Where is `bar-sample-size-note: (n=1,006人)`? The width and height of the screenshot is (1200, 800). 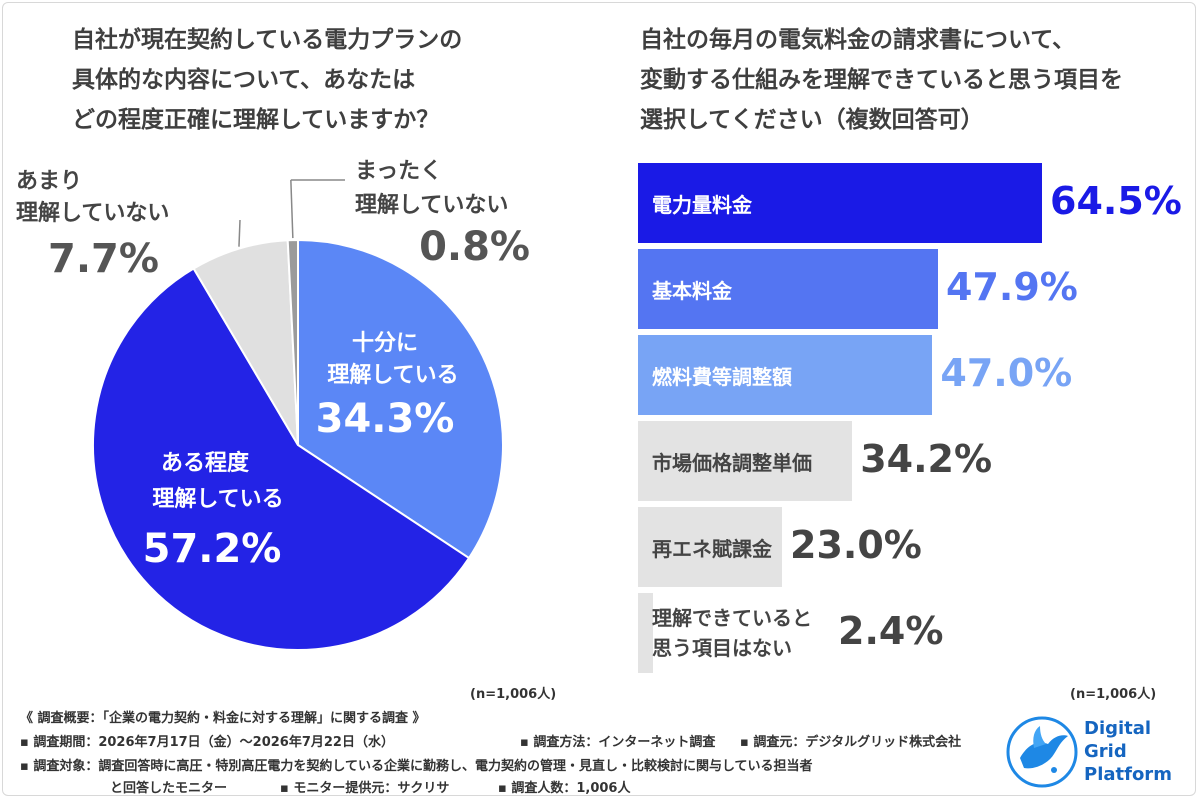 bar-sample-size-note: (n=1,006人) is located at coordinates (1113, 694).